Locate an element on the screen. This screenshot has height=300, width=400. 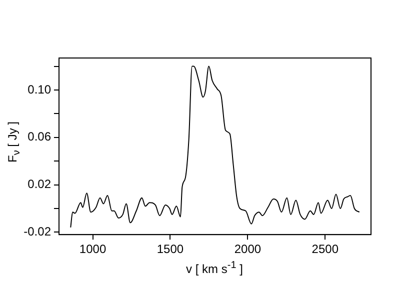
y-tick-label: -0.02 is located at coordinates (38, 231).